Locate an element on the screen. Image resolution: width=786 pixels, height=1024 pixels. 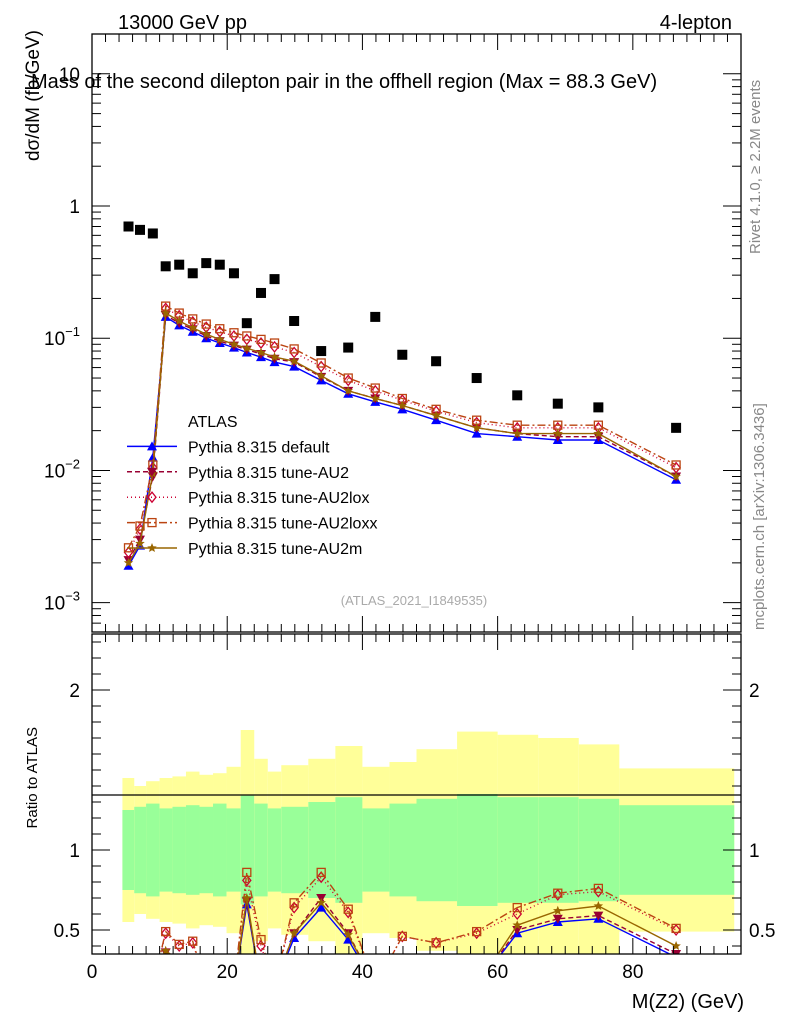
legend-item-au2loxx: Pythia 8.315 tune-AU2loxx is located at coordinates (252, 524).